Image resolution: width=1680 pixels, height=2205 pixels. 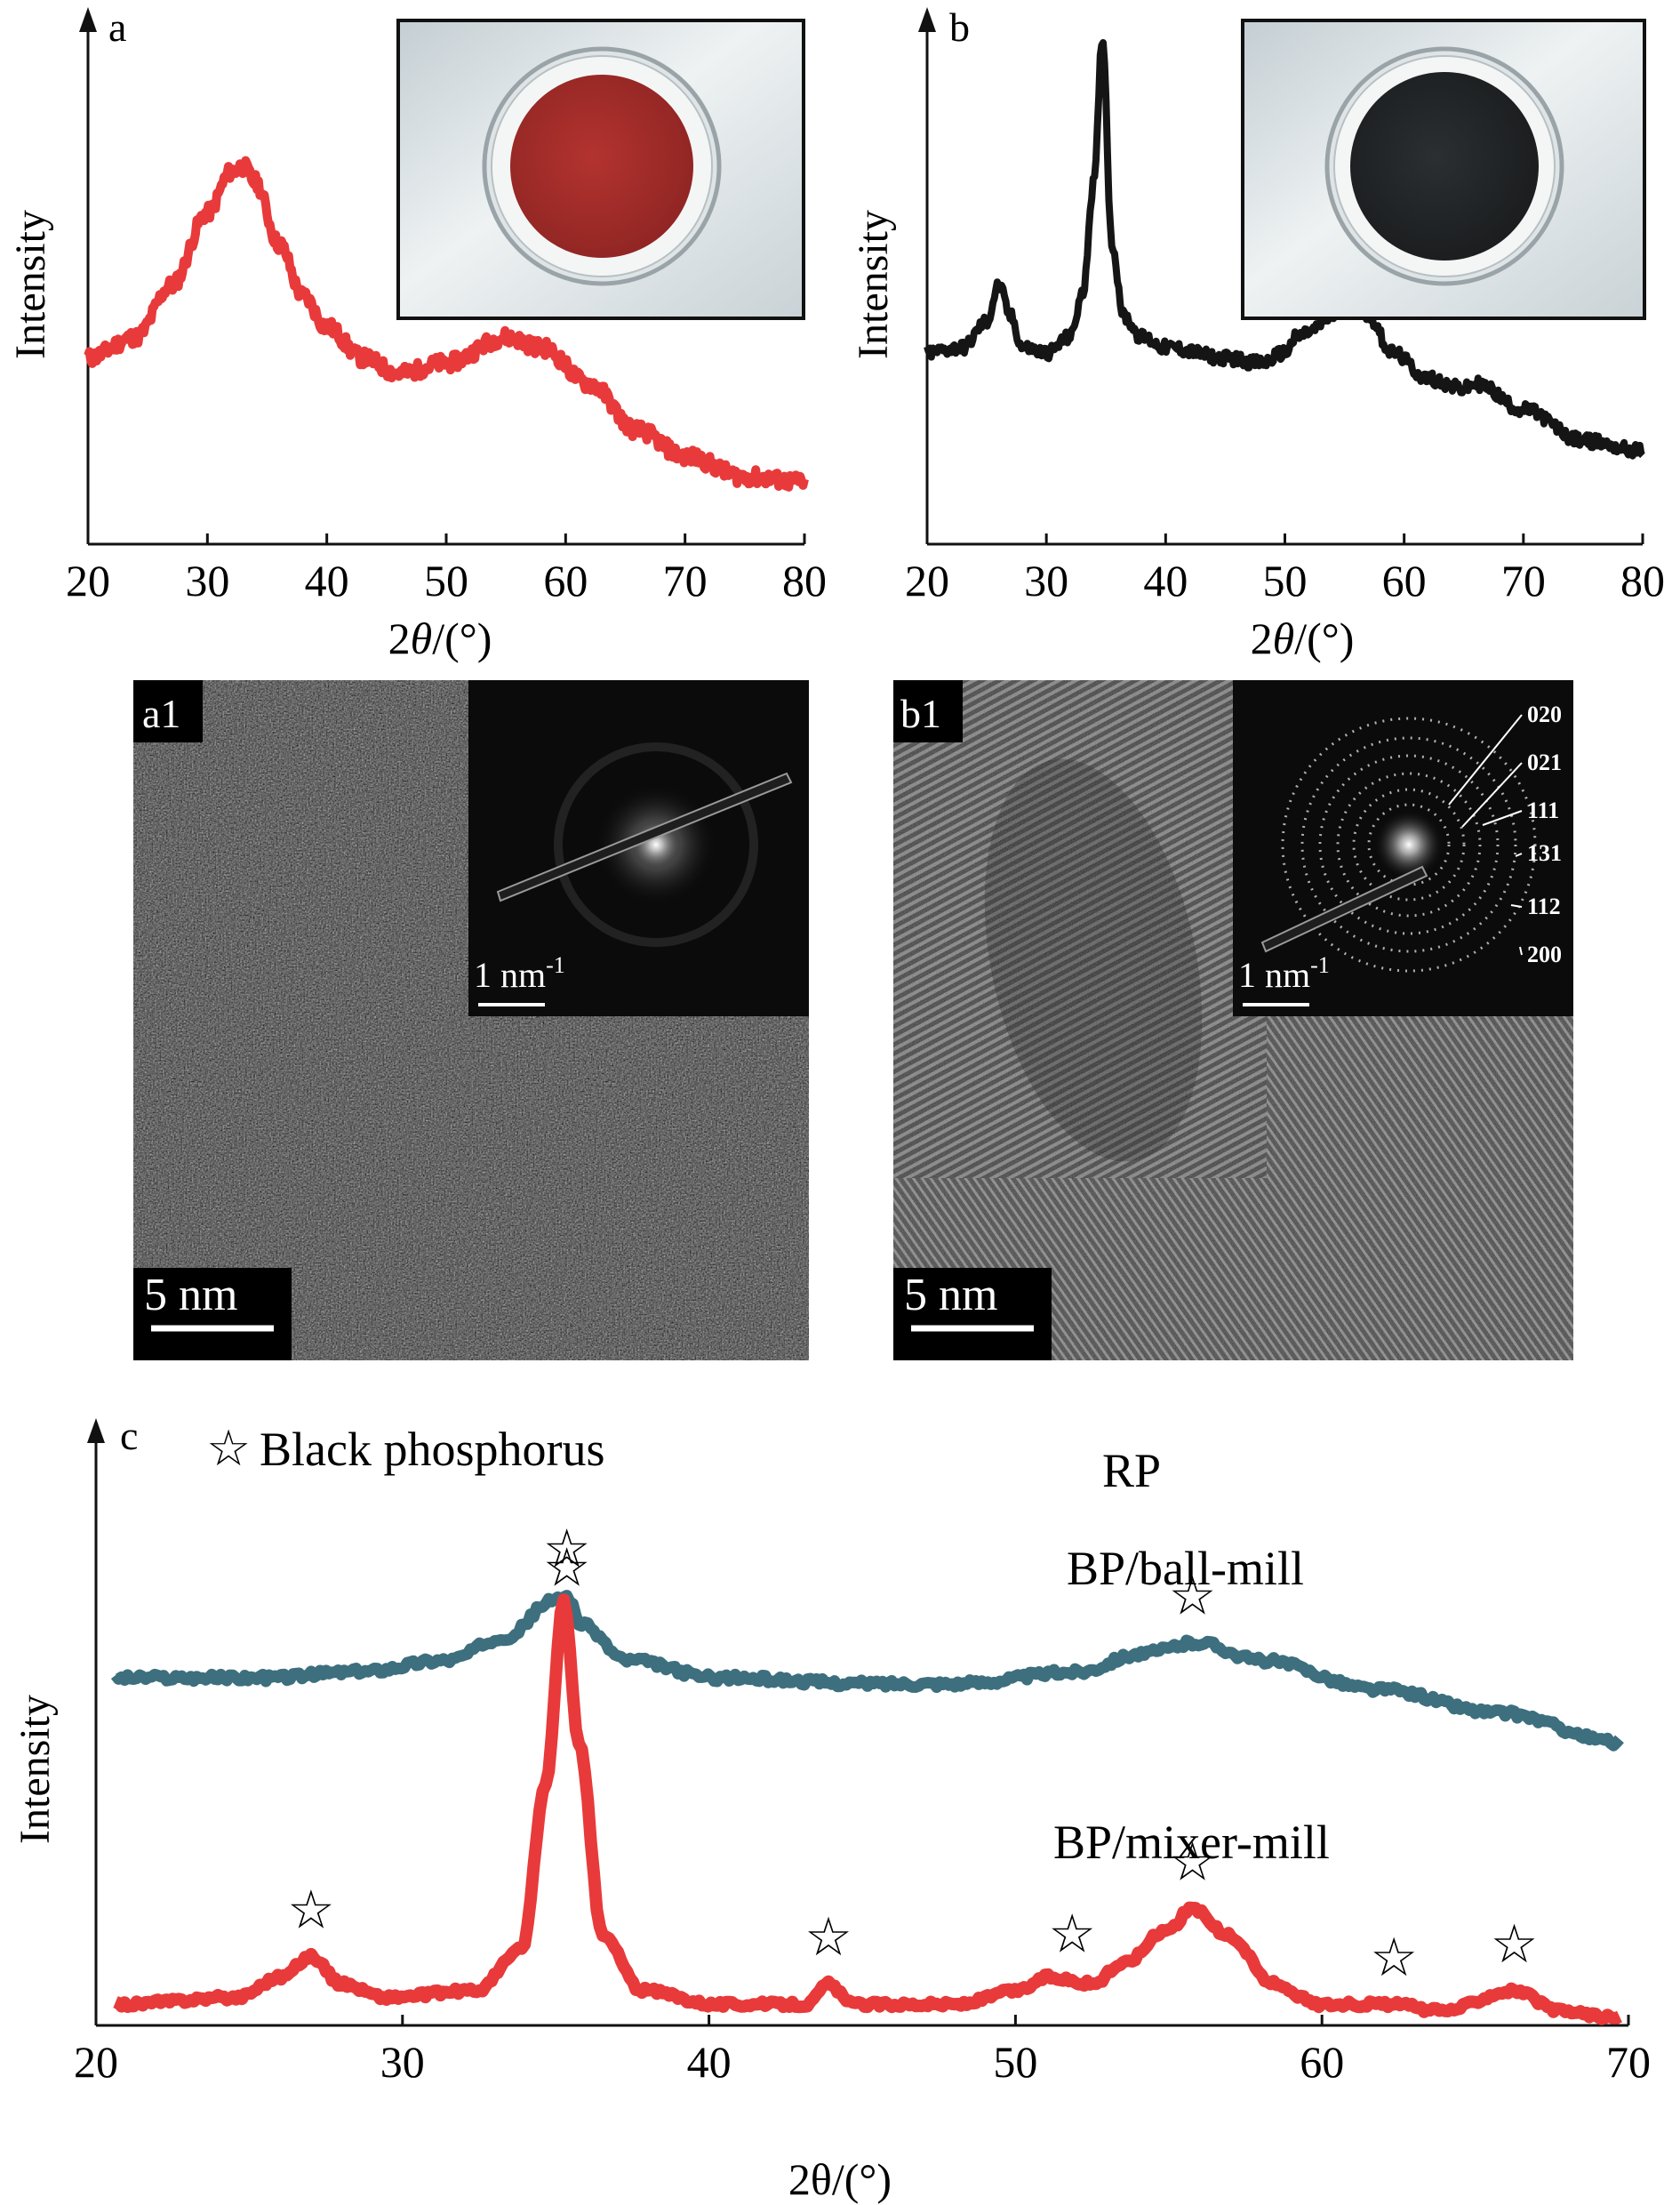 I want to click on panel-c-x-ticks: 20 30 40 50 60 70, so click(x=862, y=2051).